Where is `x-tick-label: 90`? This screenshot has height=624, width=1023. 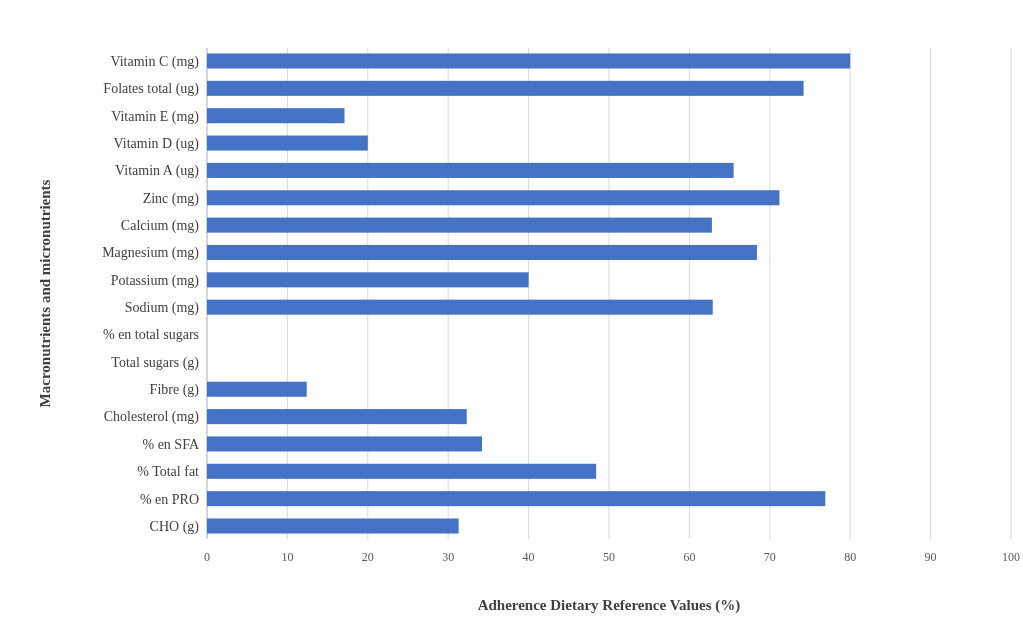
x-tick-label: 90 is located at coordinates (930, 557).